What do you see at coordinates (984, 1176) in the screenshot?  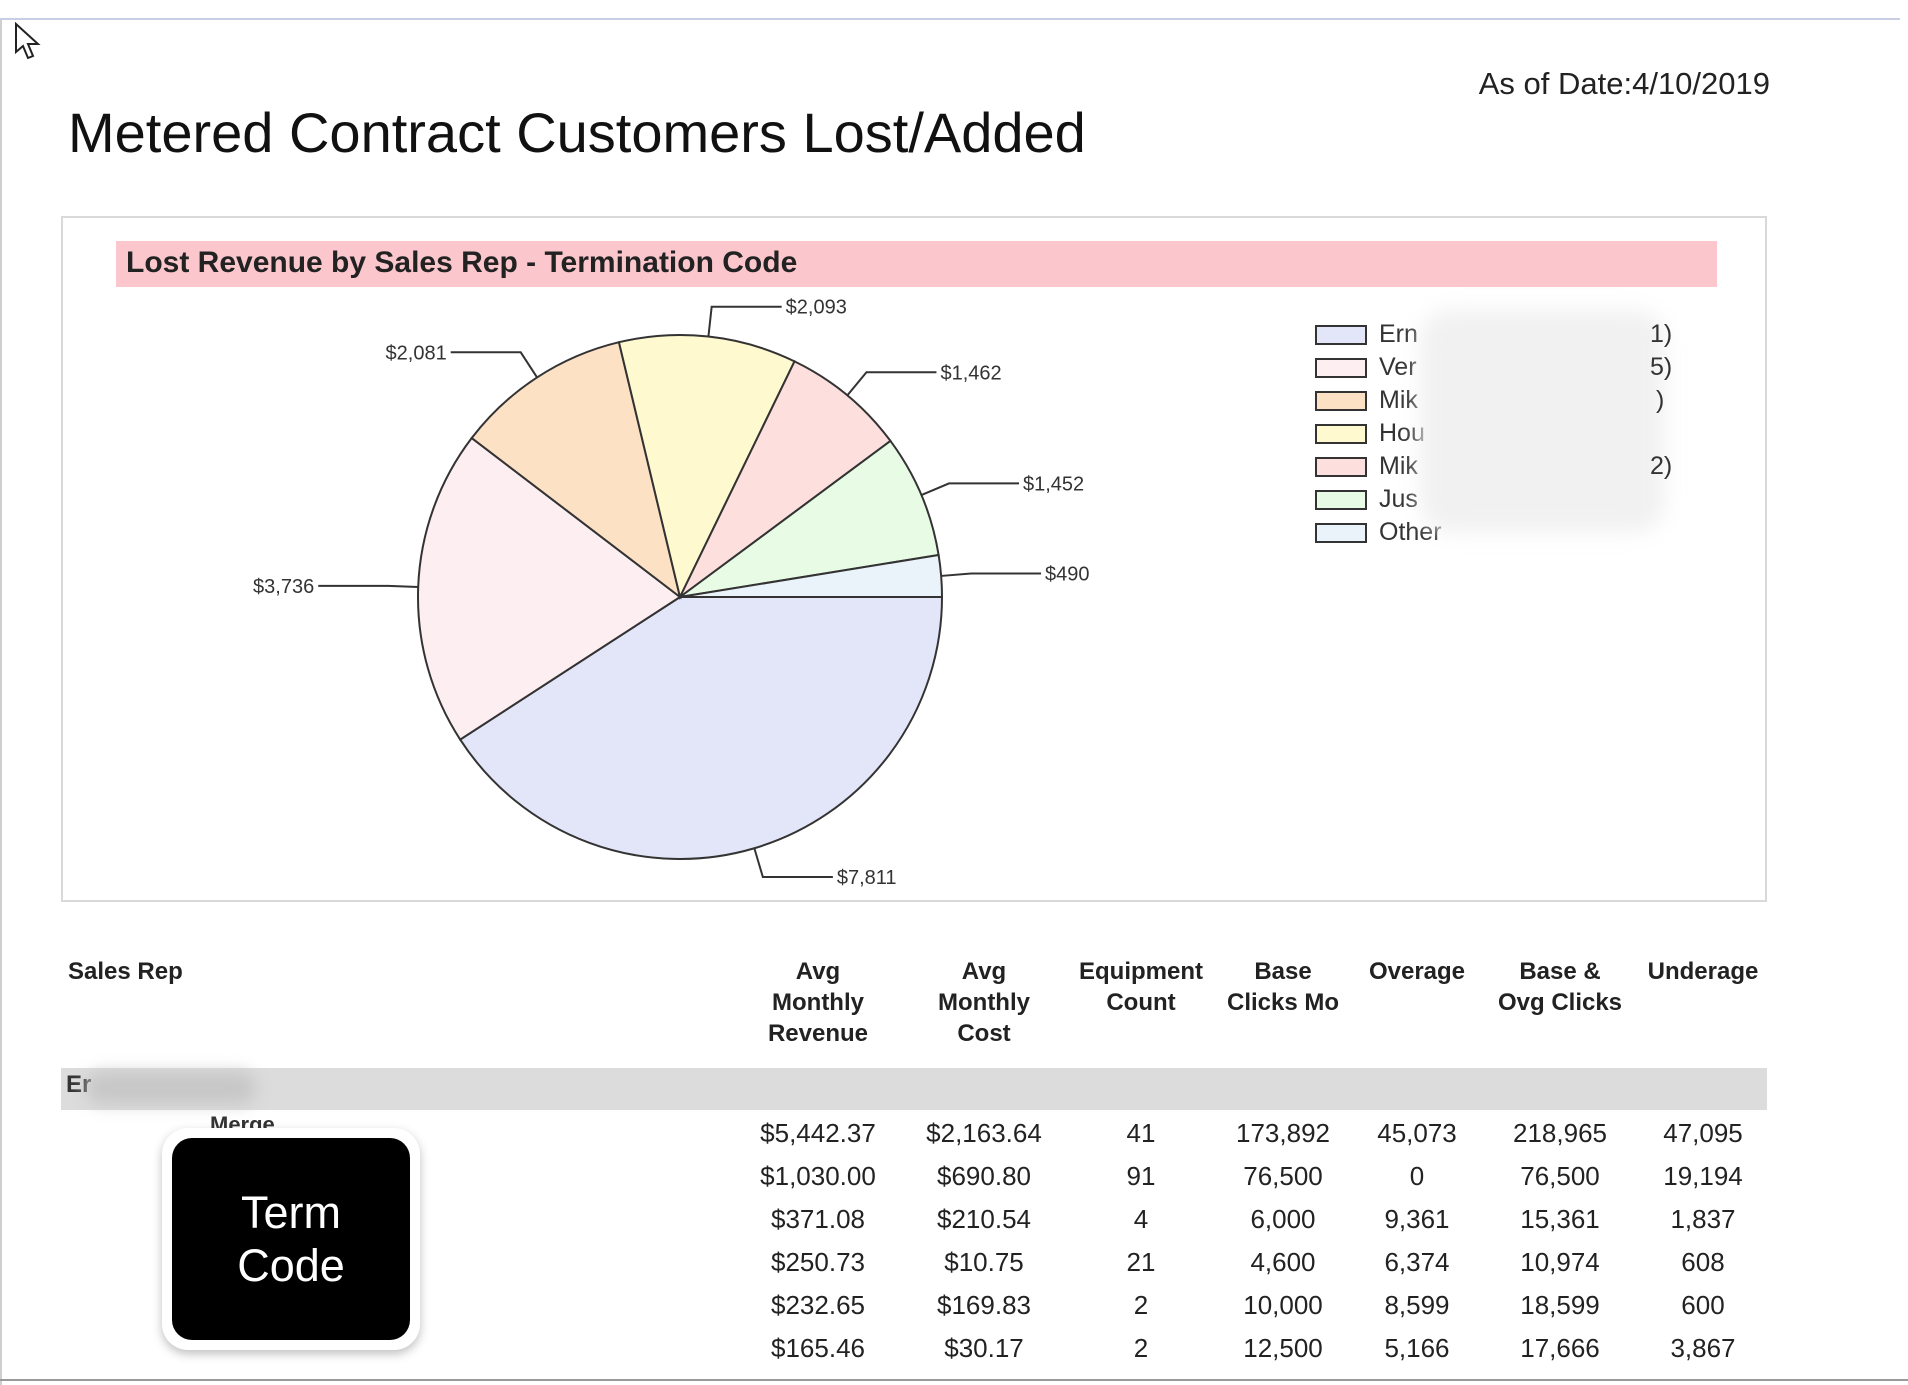 I see `cell-avg-cost: $690.80` at bounding box center [984, 1176].